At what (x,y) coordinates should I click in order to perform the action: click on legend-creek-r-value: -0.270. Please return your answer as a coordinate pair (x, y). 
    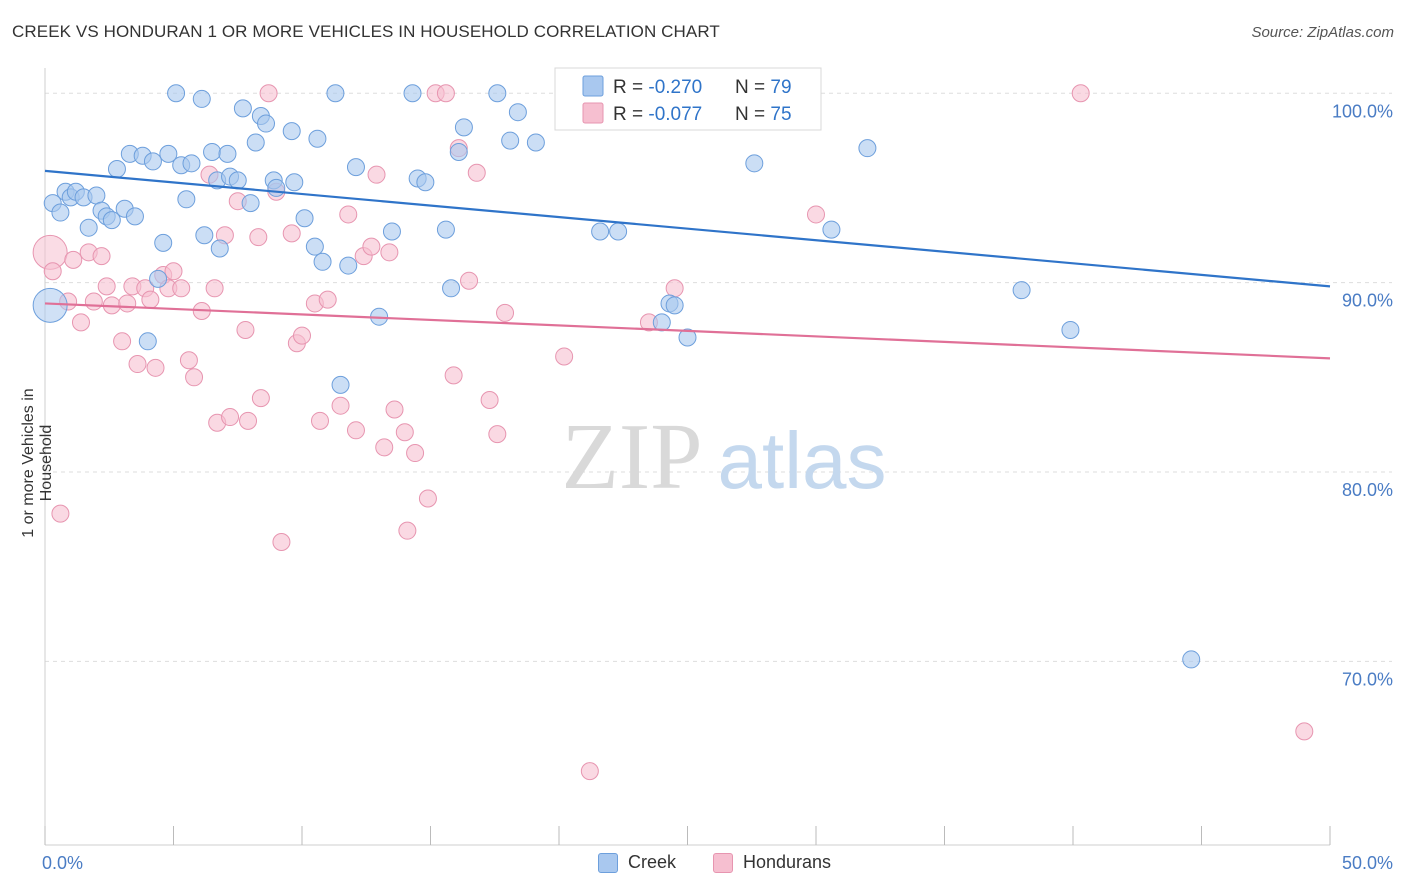
    Looking at the image, I should click on (675, 87).